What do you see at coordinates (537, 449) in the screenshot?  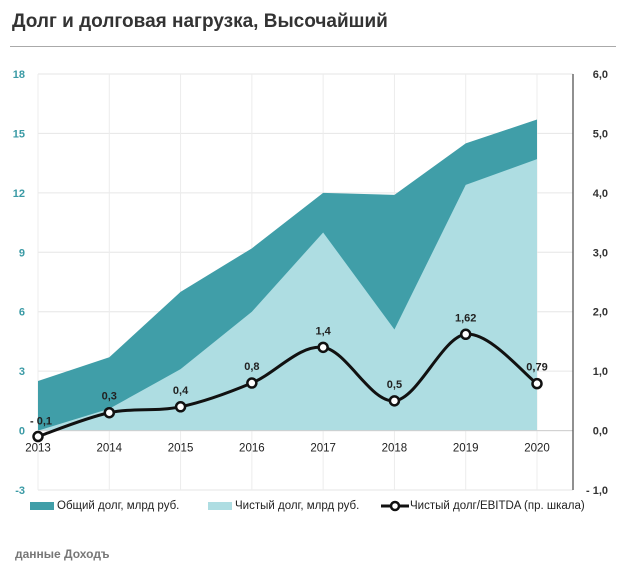 I see `x-tick-label: 2020` at bounding box center [537, 449].